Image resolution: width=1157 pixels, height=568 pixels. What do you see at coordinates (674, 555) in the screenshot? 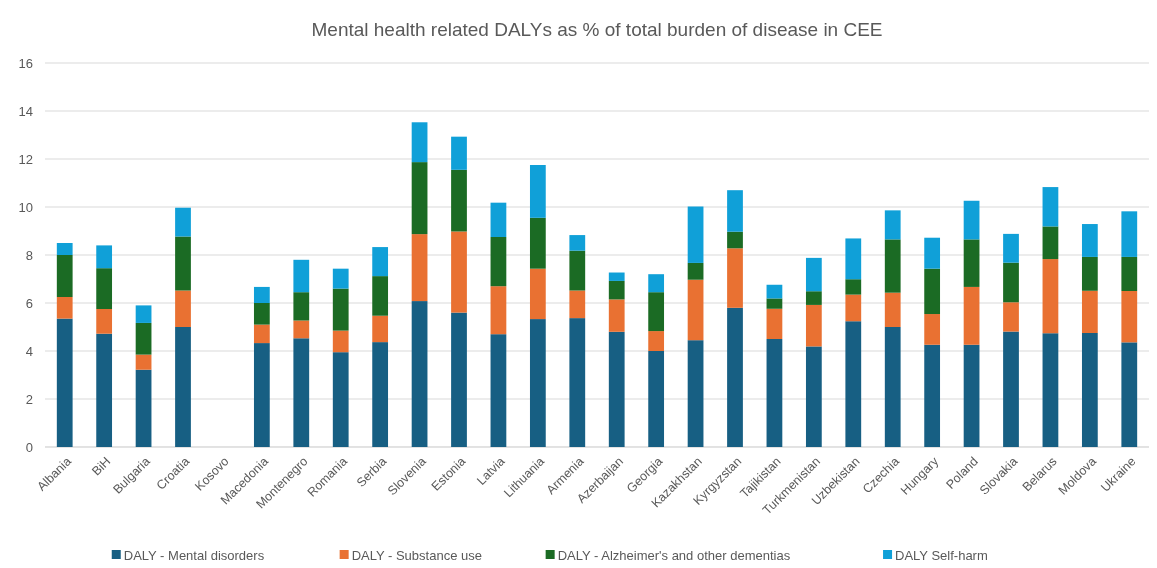
I see `legend-label: DALY - Alzheimer's and other dementias` at bounding box center [674, 555].